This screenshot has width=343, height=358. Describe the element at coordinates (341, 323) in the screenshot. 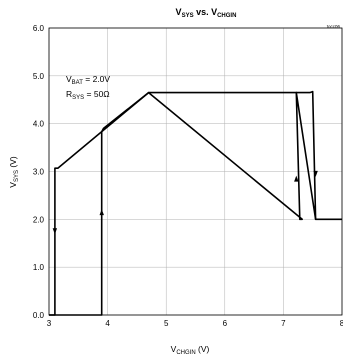

I see `x-tick-label: 8` at that location.